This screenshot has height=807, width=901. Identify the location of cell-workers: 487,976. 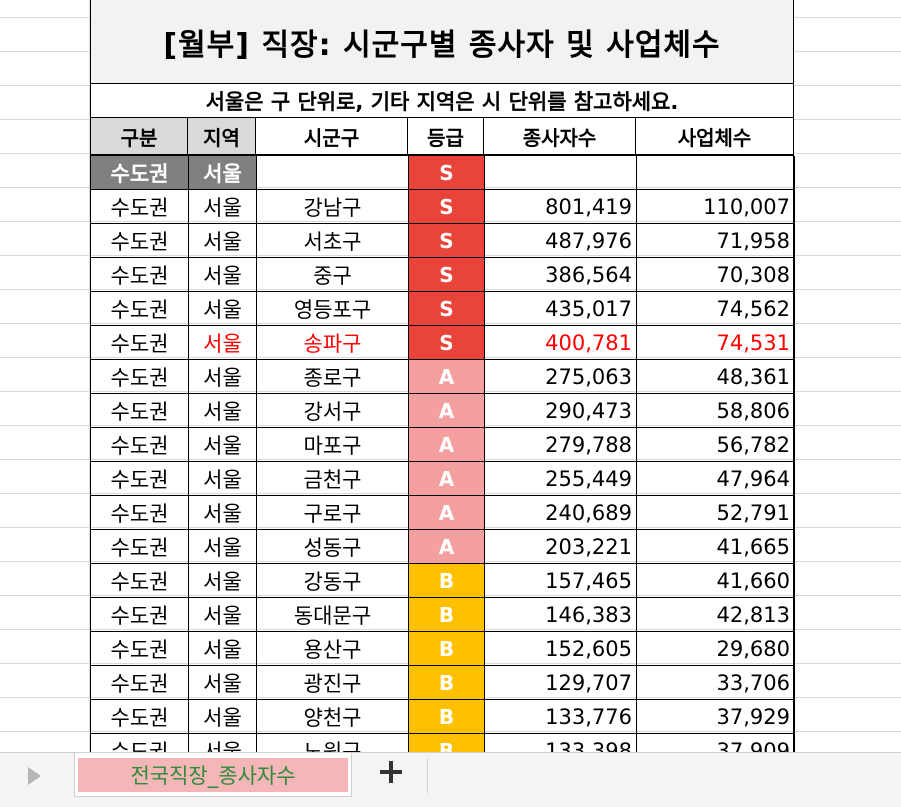
(561, 241).